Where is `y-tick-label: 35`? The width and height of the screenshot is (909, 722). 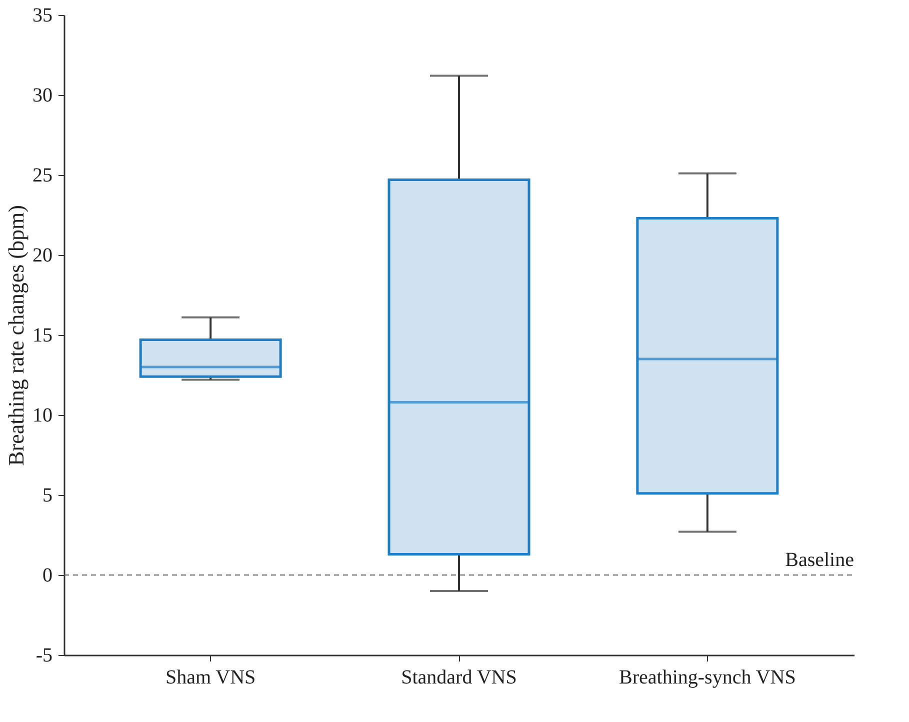 y-tick-label: 35 is located at coordinates (42, 15).